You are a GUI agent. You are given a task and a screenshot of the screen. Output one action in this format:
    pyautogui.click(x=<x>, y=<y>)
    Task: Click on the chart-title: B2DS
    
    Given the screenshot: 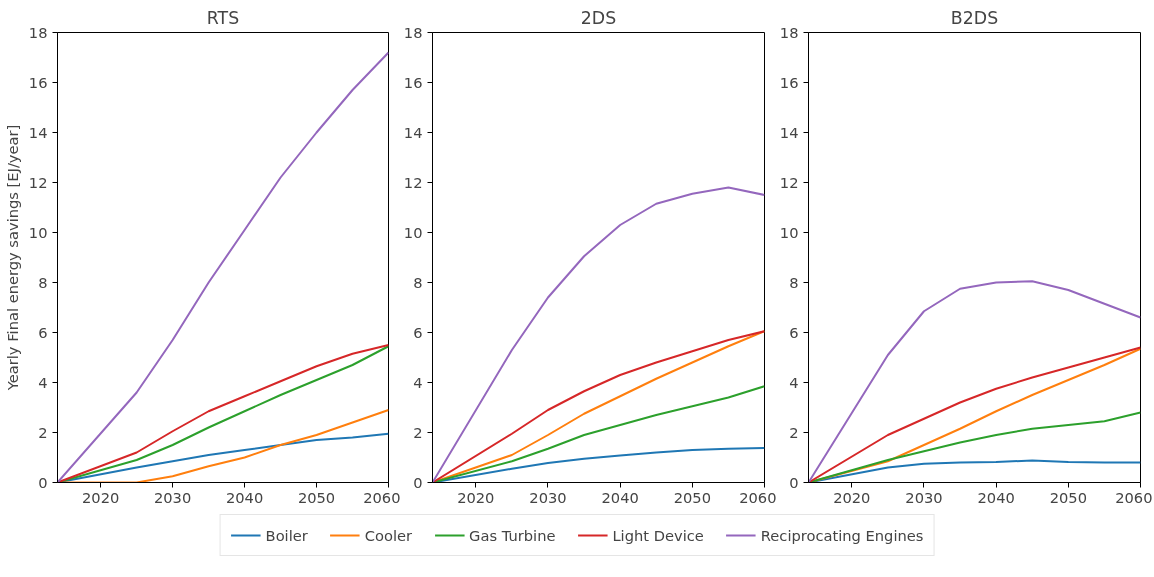 What is the action you would take?
    pyautogui.click(x=974, y=17)
    